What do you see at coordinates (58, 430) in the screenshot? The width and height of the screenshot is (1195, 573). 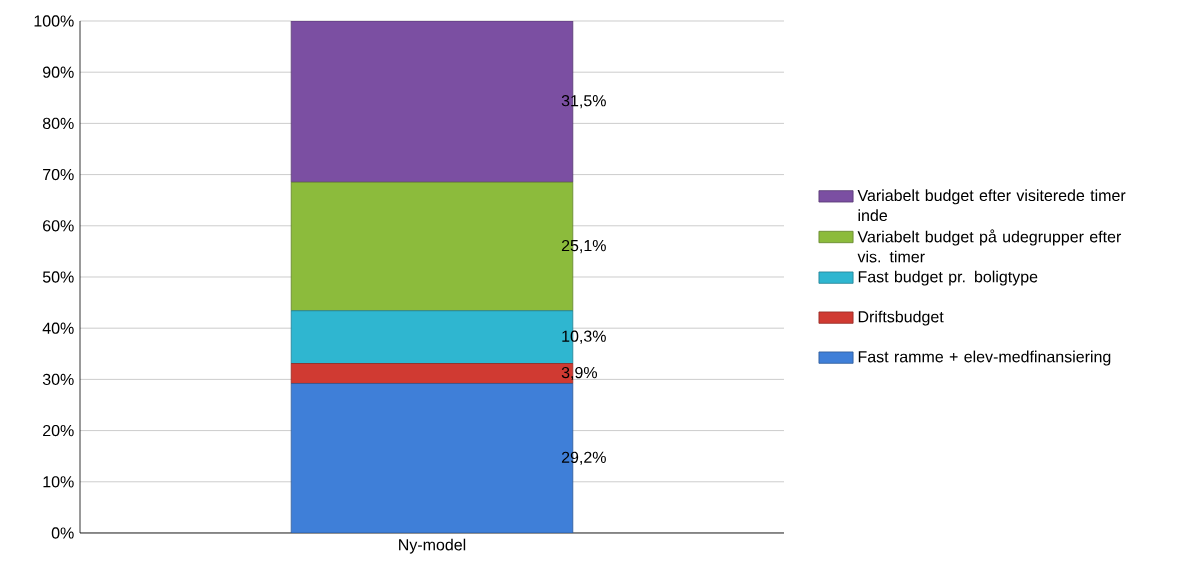 I see `y-tick-label: 20%` at bounding box center [58, 430].